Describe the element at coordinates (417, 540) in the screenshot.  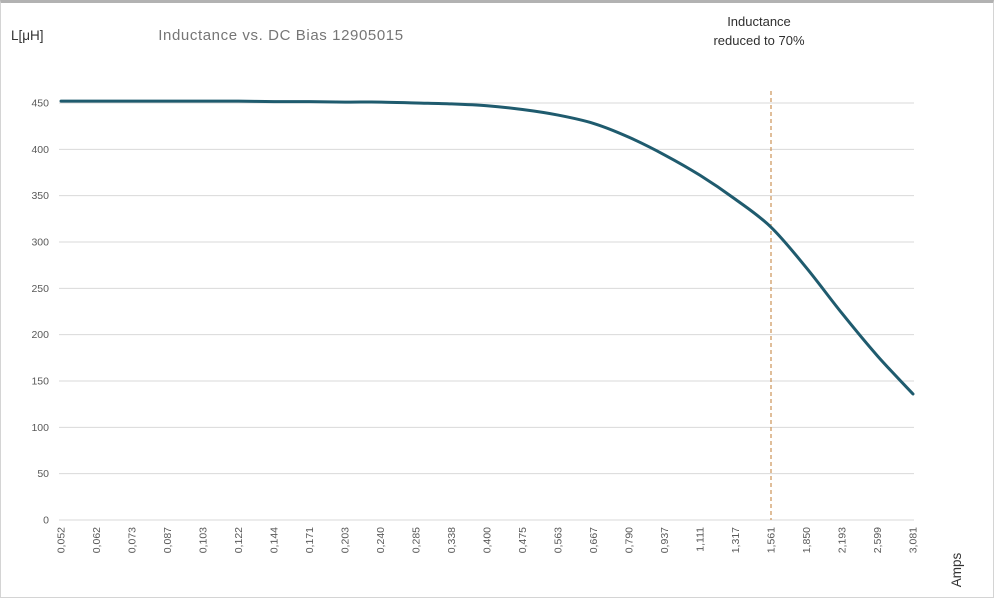
I see `x-tick-label: 0,285` at that location.